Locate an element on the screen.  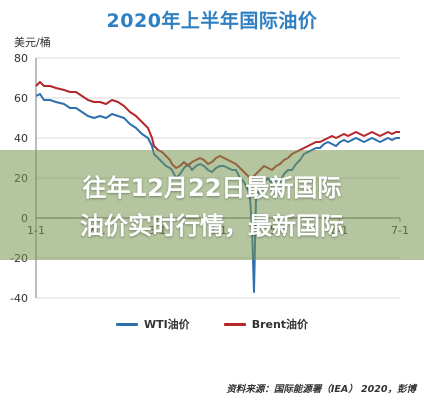
headline-line-2: 油价实时行情，最新国际 is located at coordinates (212, 226).